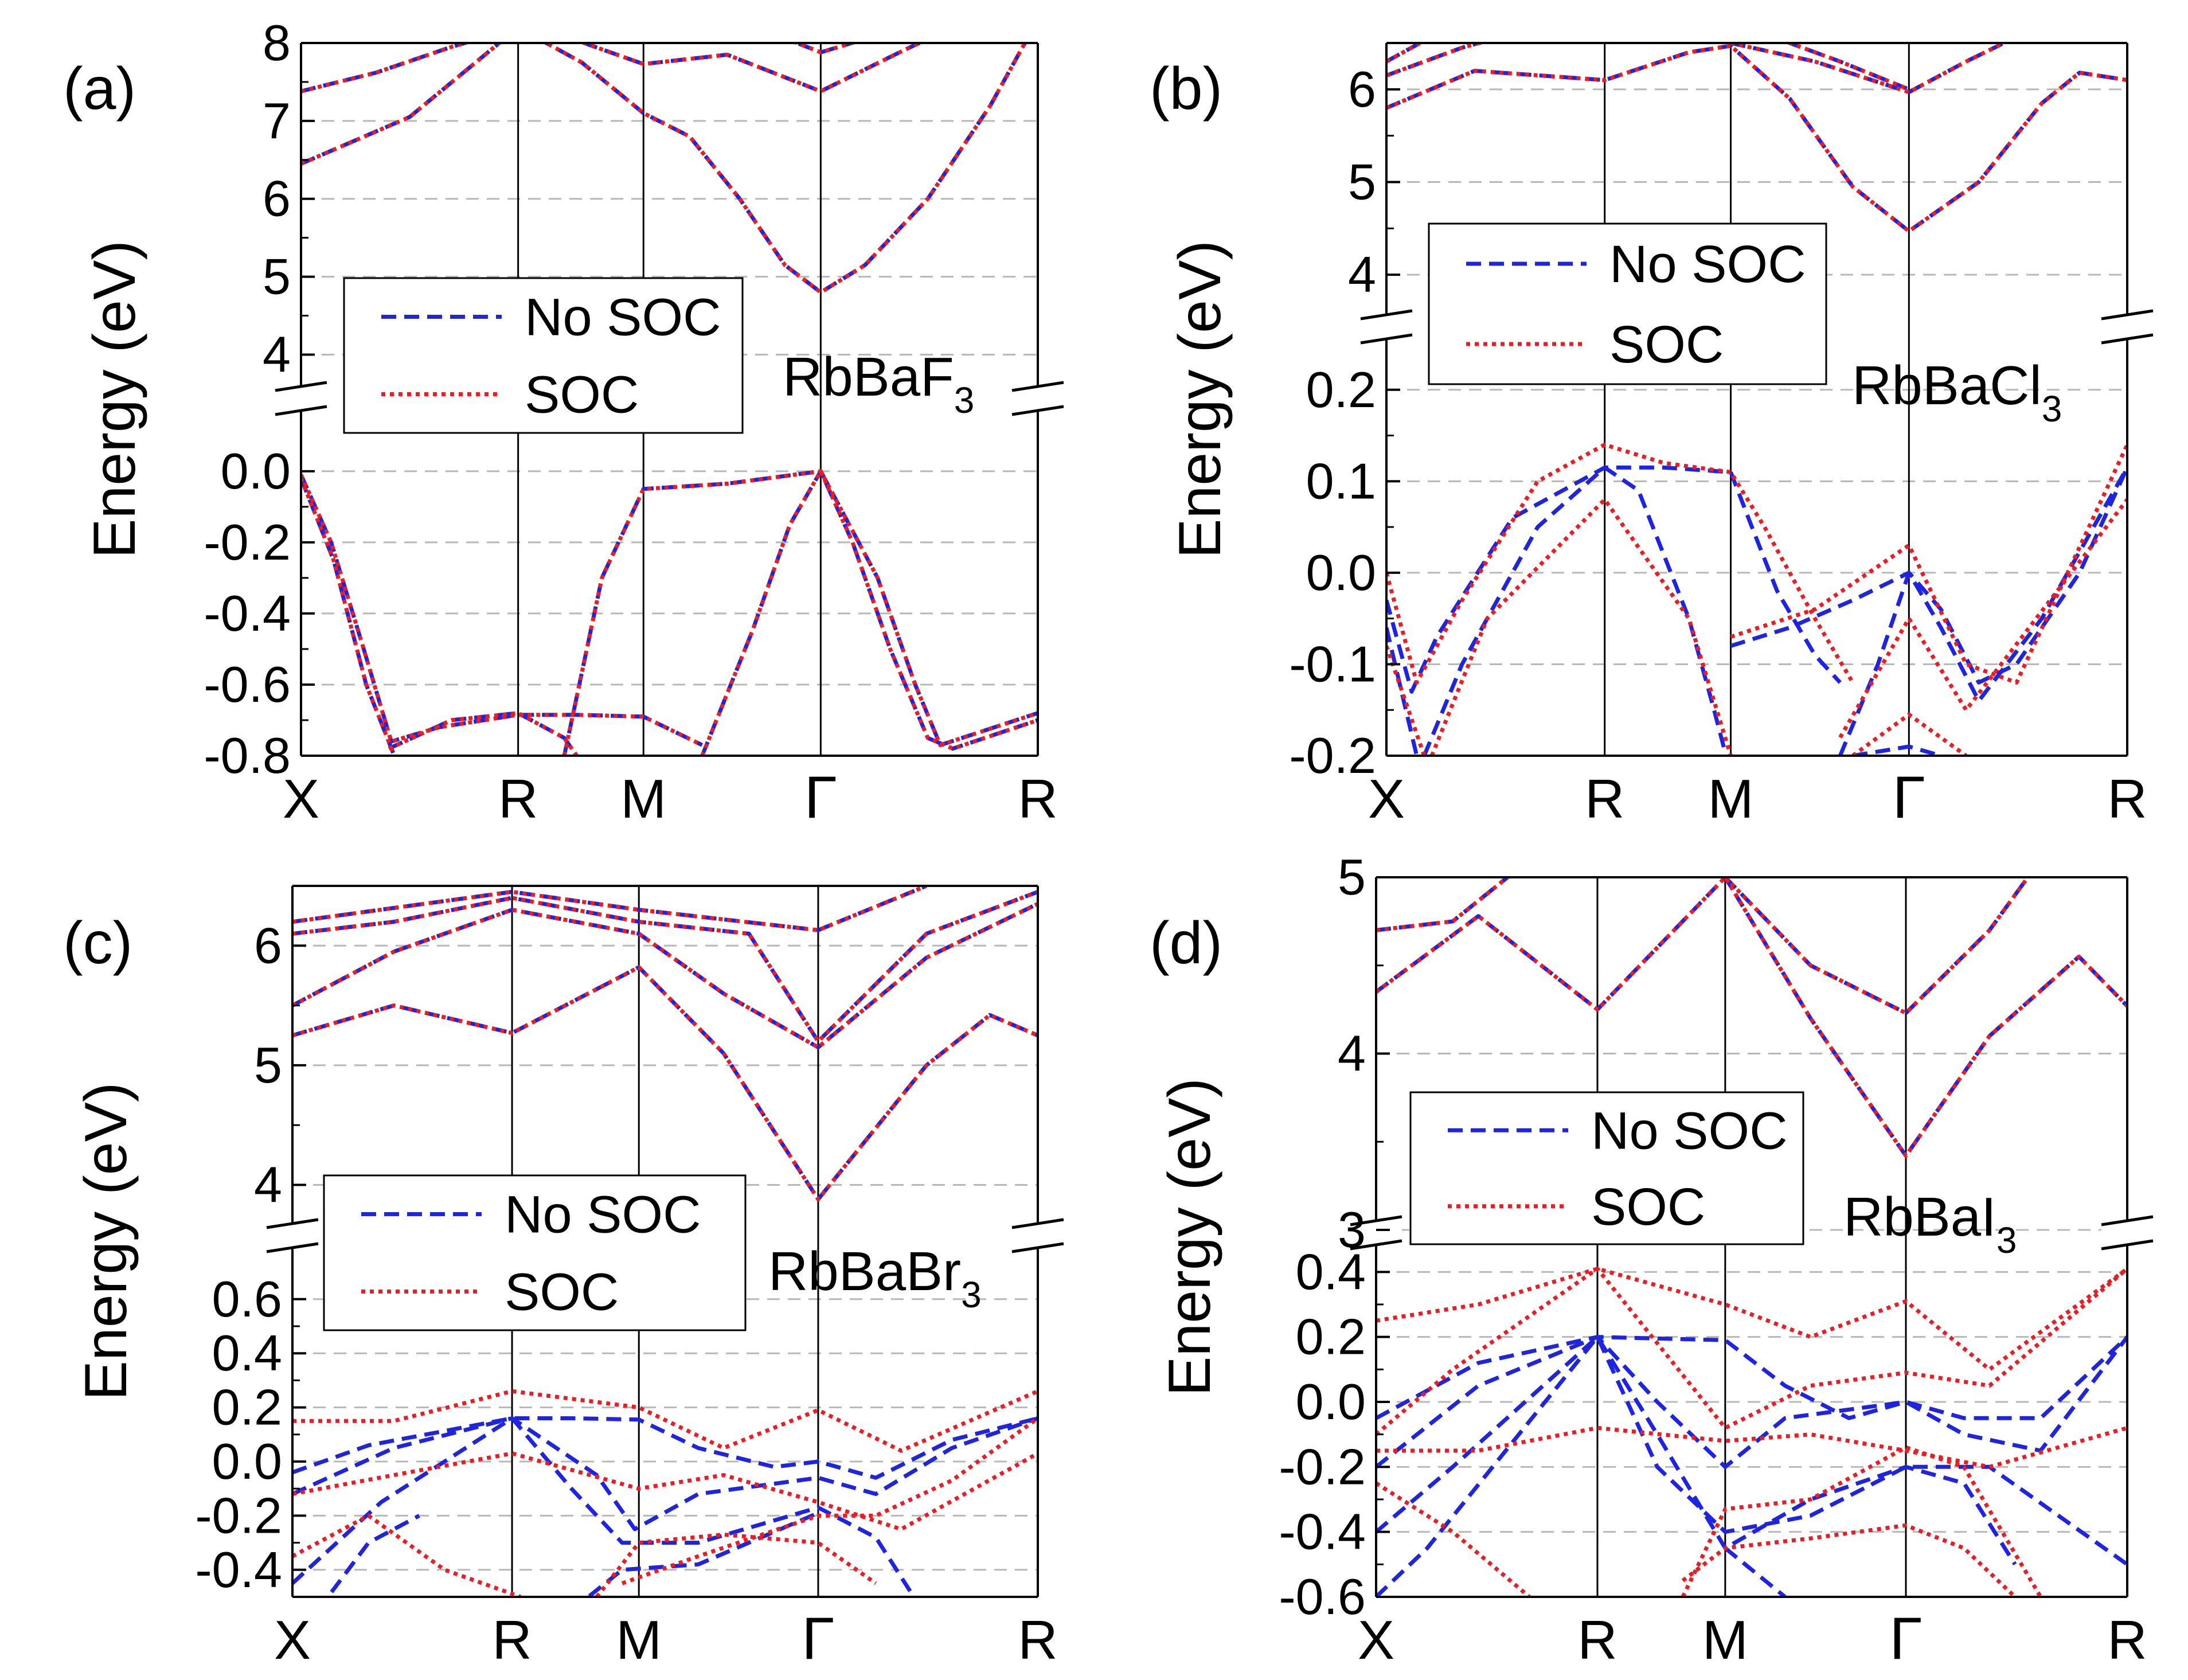 The height and width of the screenshot is (1680, 2188). What do you see at coordinates (277, 42) in the screenshot?
I see `y-tick-label: 8` at bounding box center [277, 42].